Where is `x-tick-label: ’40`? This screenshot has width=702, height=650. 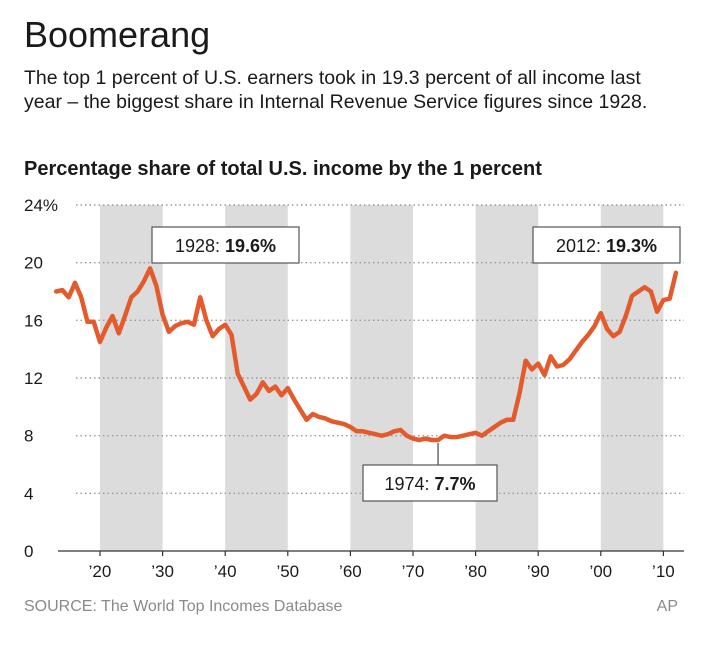
x-tick-label: ’40 is located at coordinates (225, 571).